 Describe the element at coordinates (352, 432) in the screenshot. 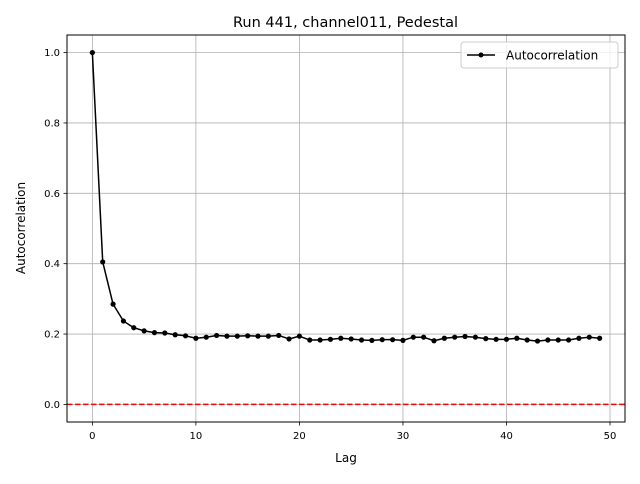

I see `x-axis-ticks: 0 10 20 30 40 50` at that location.